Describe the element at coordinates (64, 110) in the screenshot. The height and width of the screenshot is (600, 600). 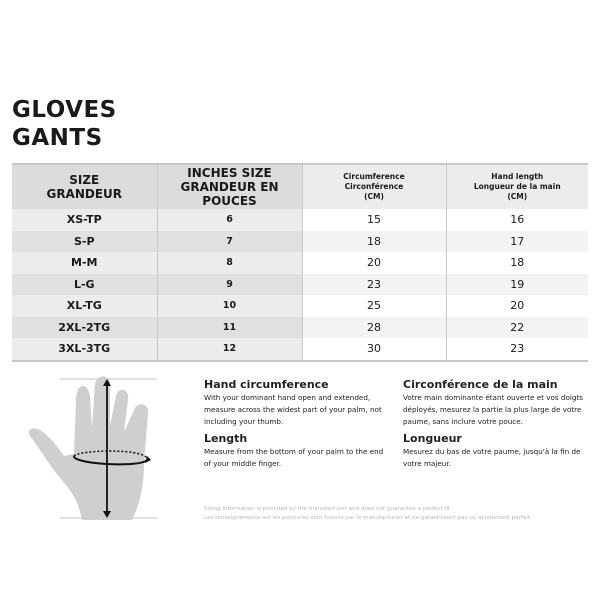
I see `title-en: GLOVES` at that location.